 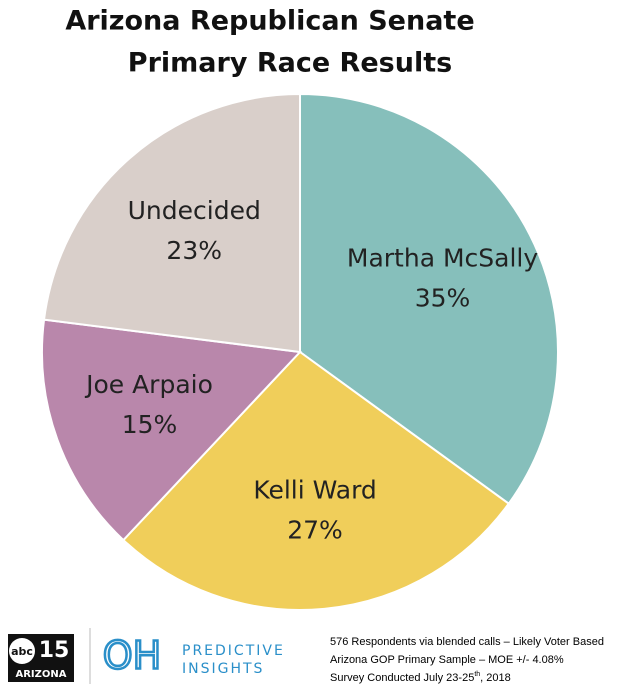 What do you see at coordinates (314, 489) in the screenshot?
I see `slice-label: Kelli Ward` at bounding box center [314, 489].